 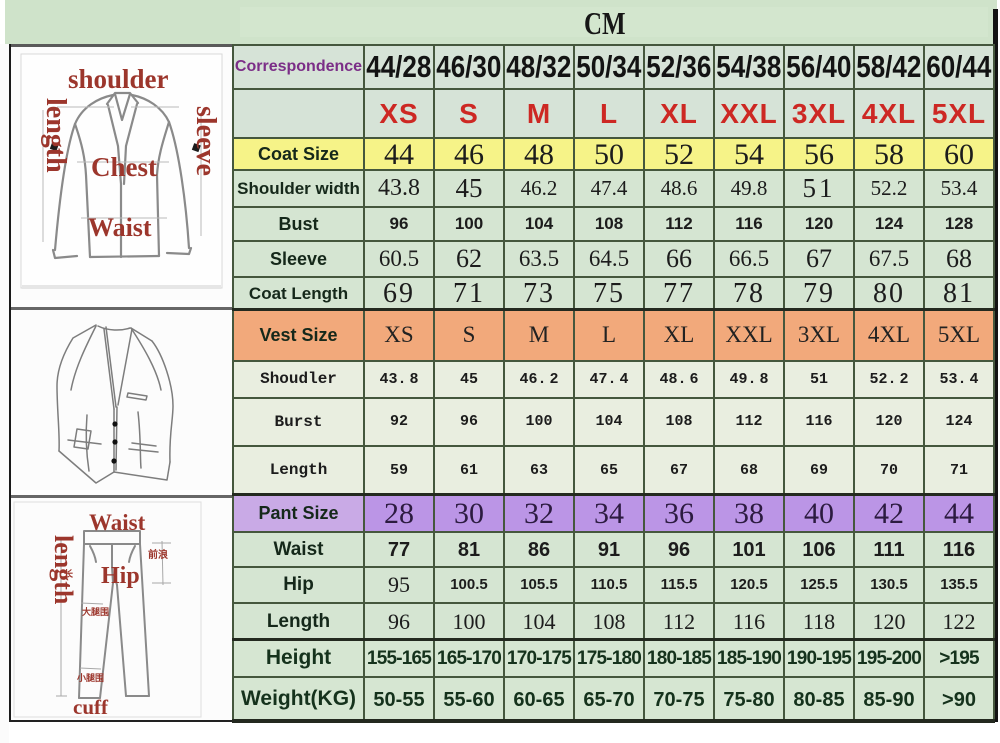 What do you see at coordinates (158, 554) in the screenshot?
I see `svg-text: 前浪` at bounding box center [158, 554].